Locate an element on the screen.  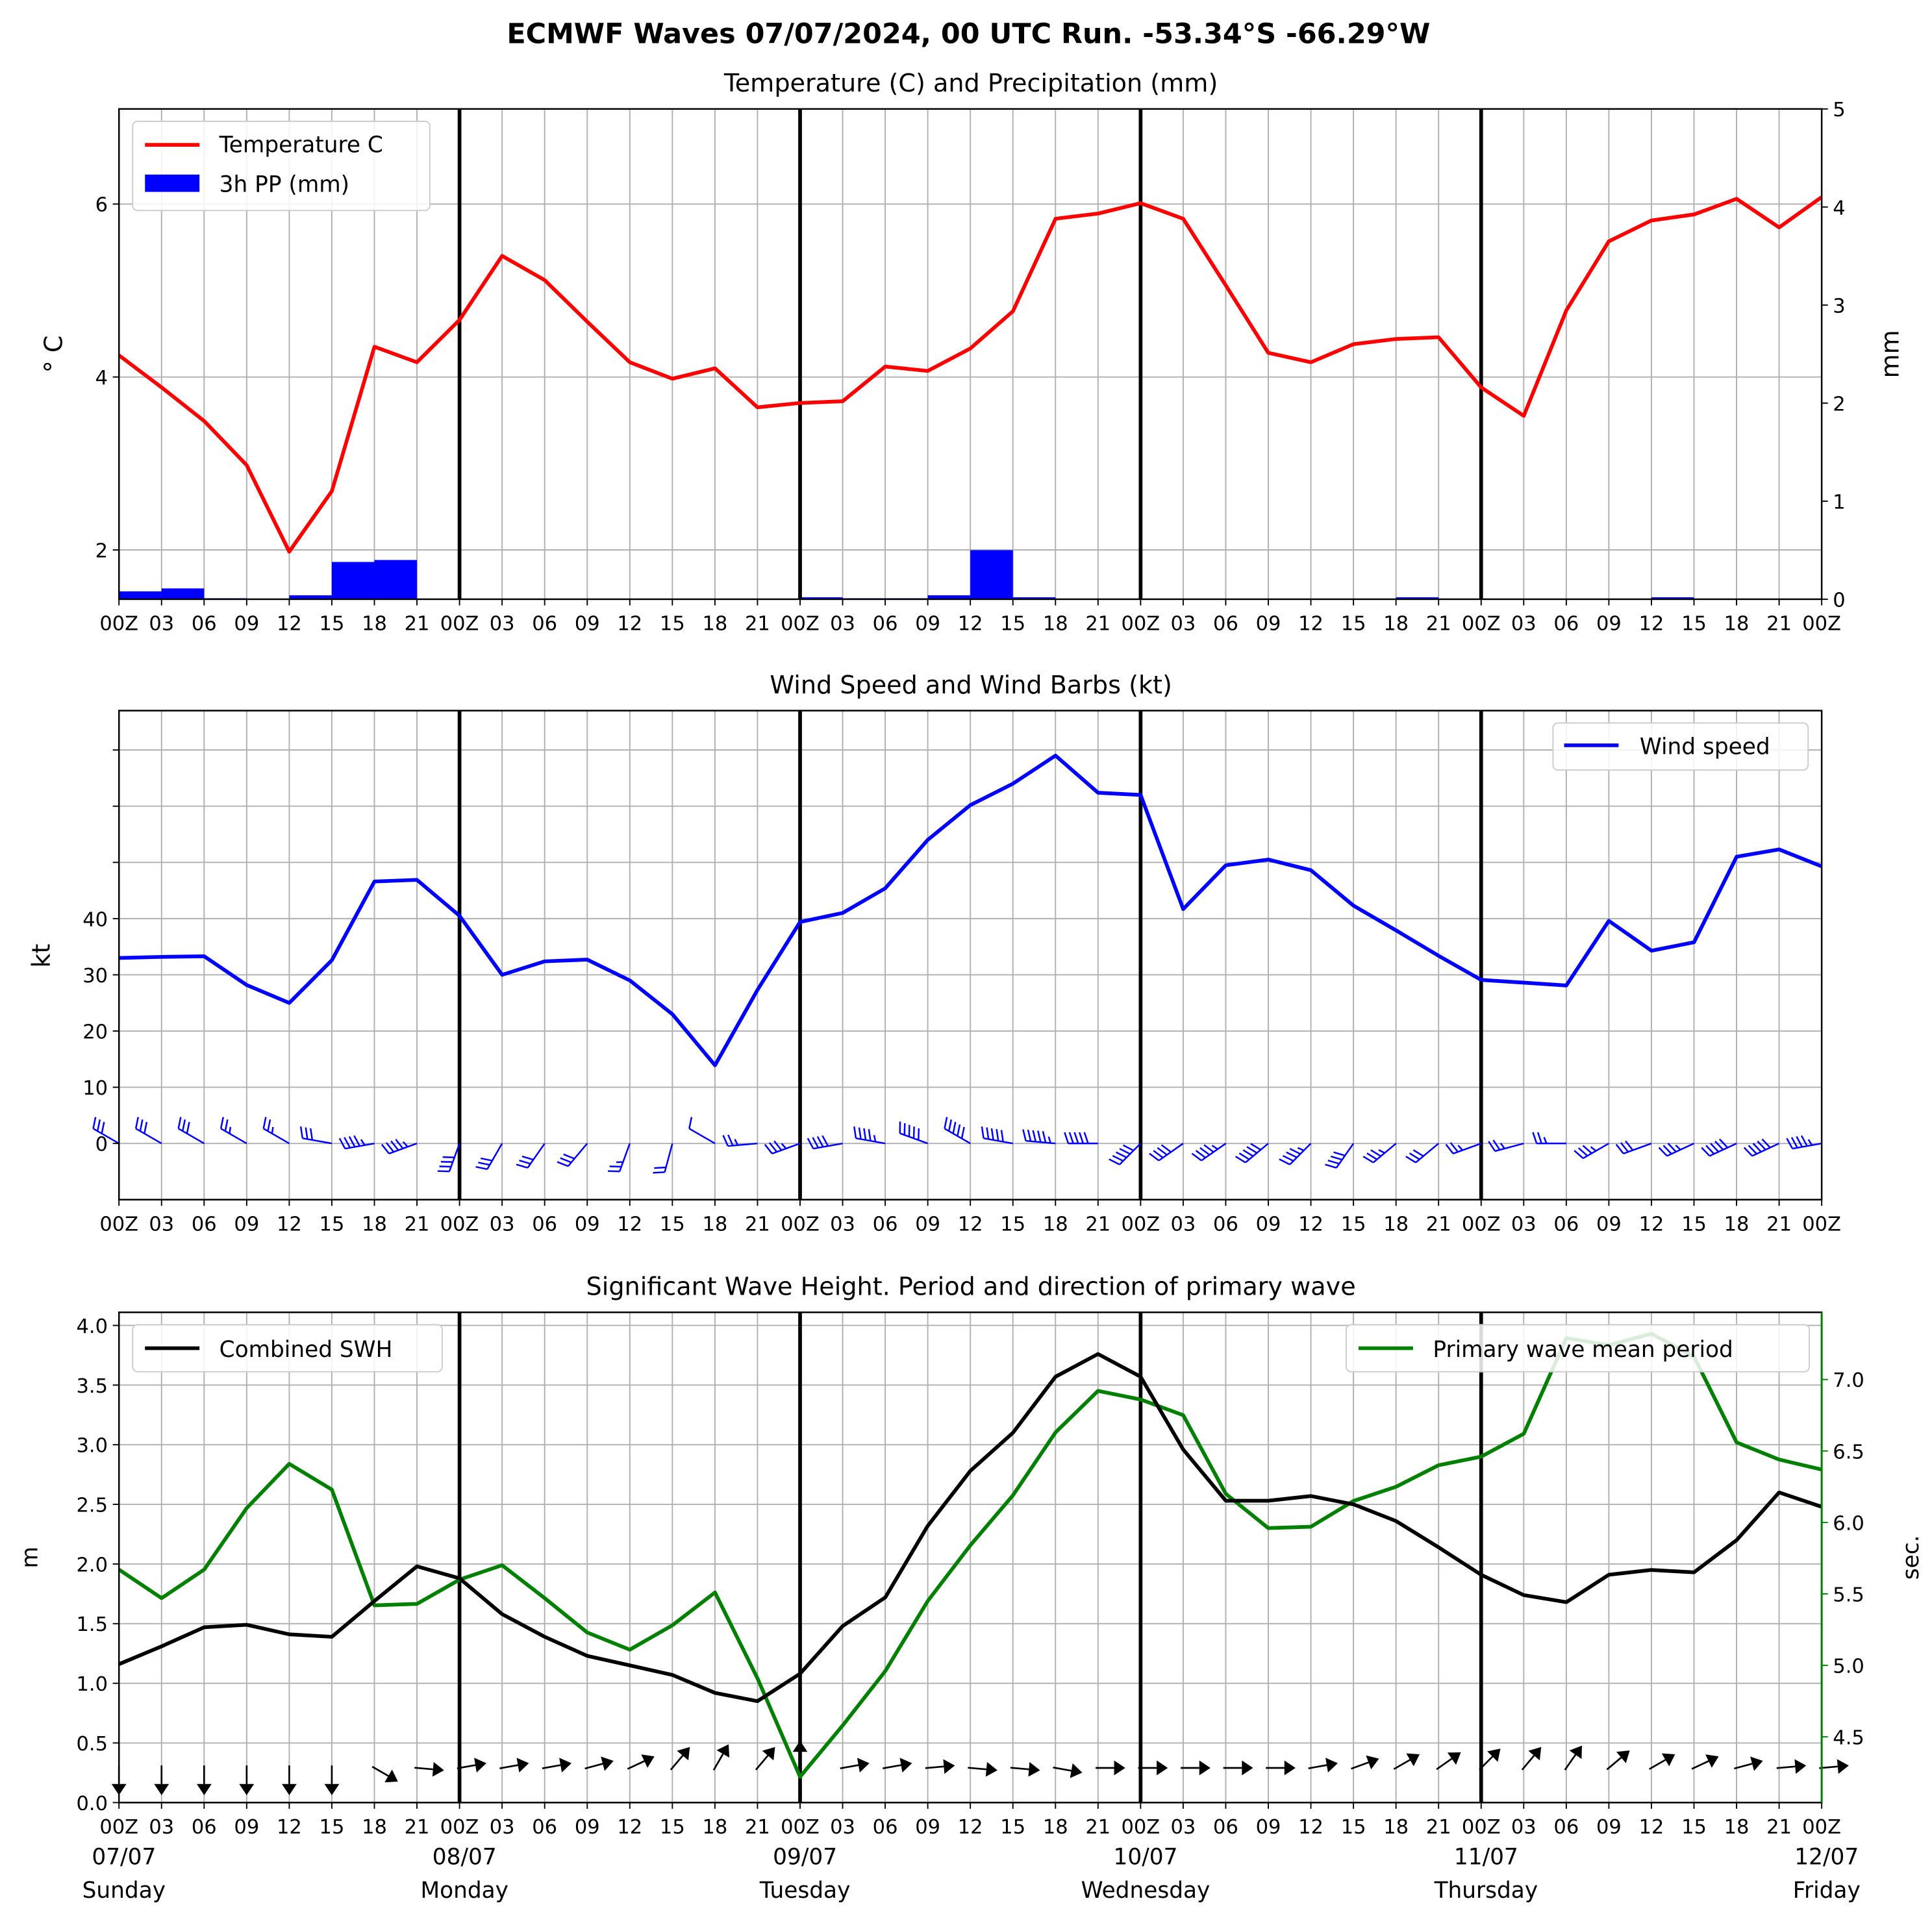
panel1-xtick-label: 00Z is located at coordinates (1141, 624).